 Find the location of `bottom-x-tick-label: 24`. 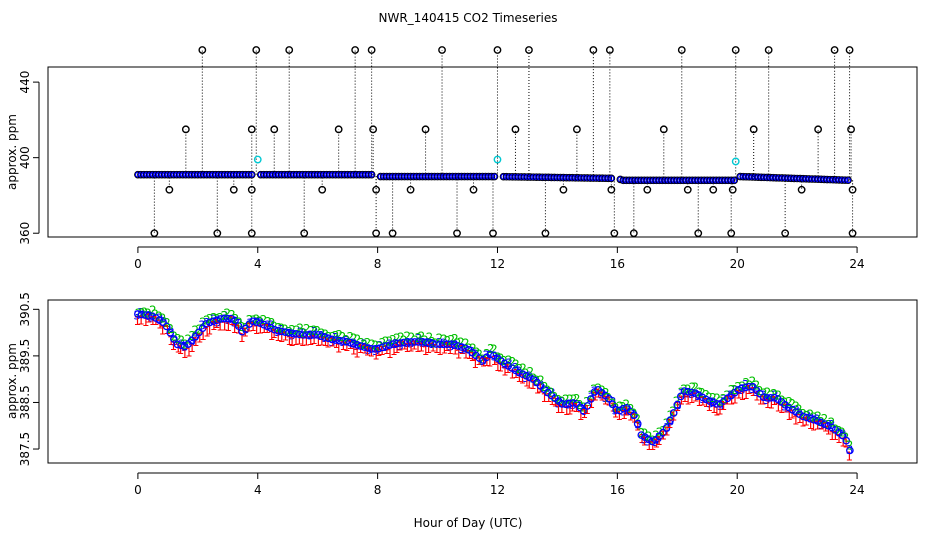

bottom-x-tick-label: 24 is located at coordinates (856, 490).